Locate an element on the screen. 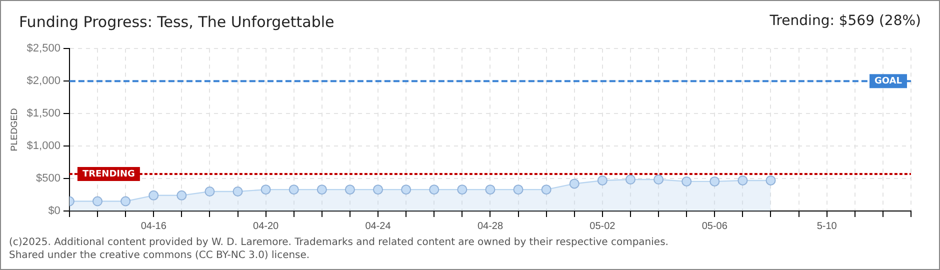 This screenshot has width=940, height=270. y-tick-label: $0 is located at coordinates (54, 211).